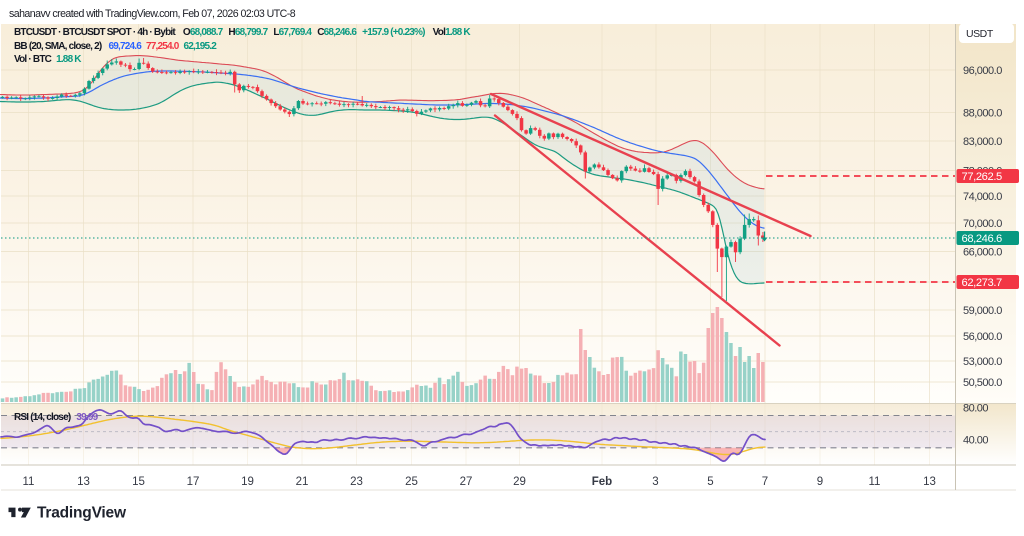 The image size is (1024, 536). Describe the element at coordinates (138, 482) in the screenshot. I see `svg-text: 15` at that location.